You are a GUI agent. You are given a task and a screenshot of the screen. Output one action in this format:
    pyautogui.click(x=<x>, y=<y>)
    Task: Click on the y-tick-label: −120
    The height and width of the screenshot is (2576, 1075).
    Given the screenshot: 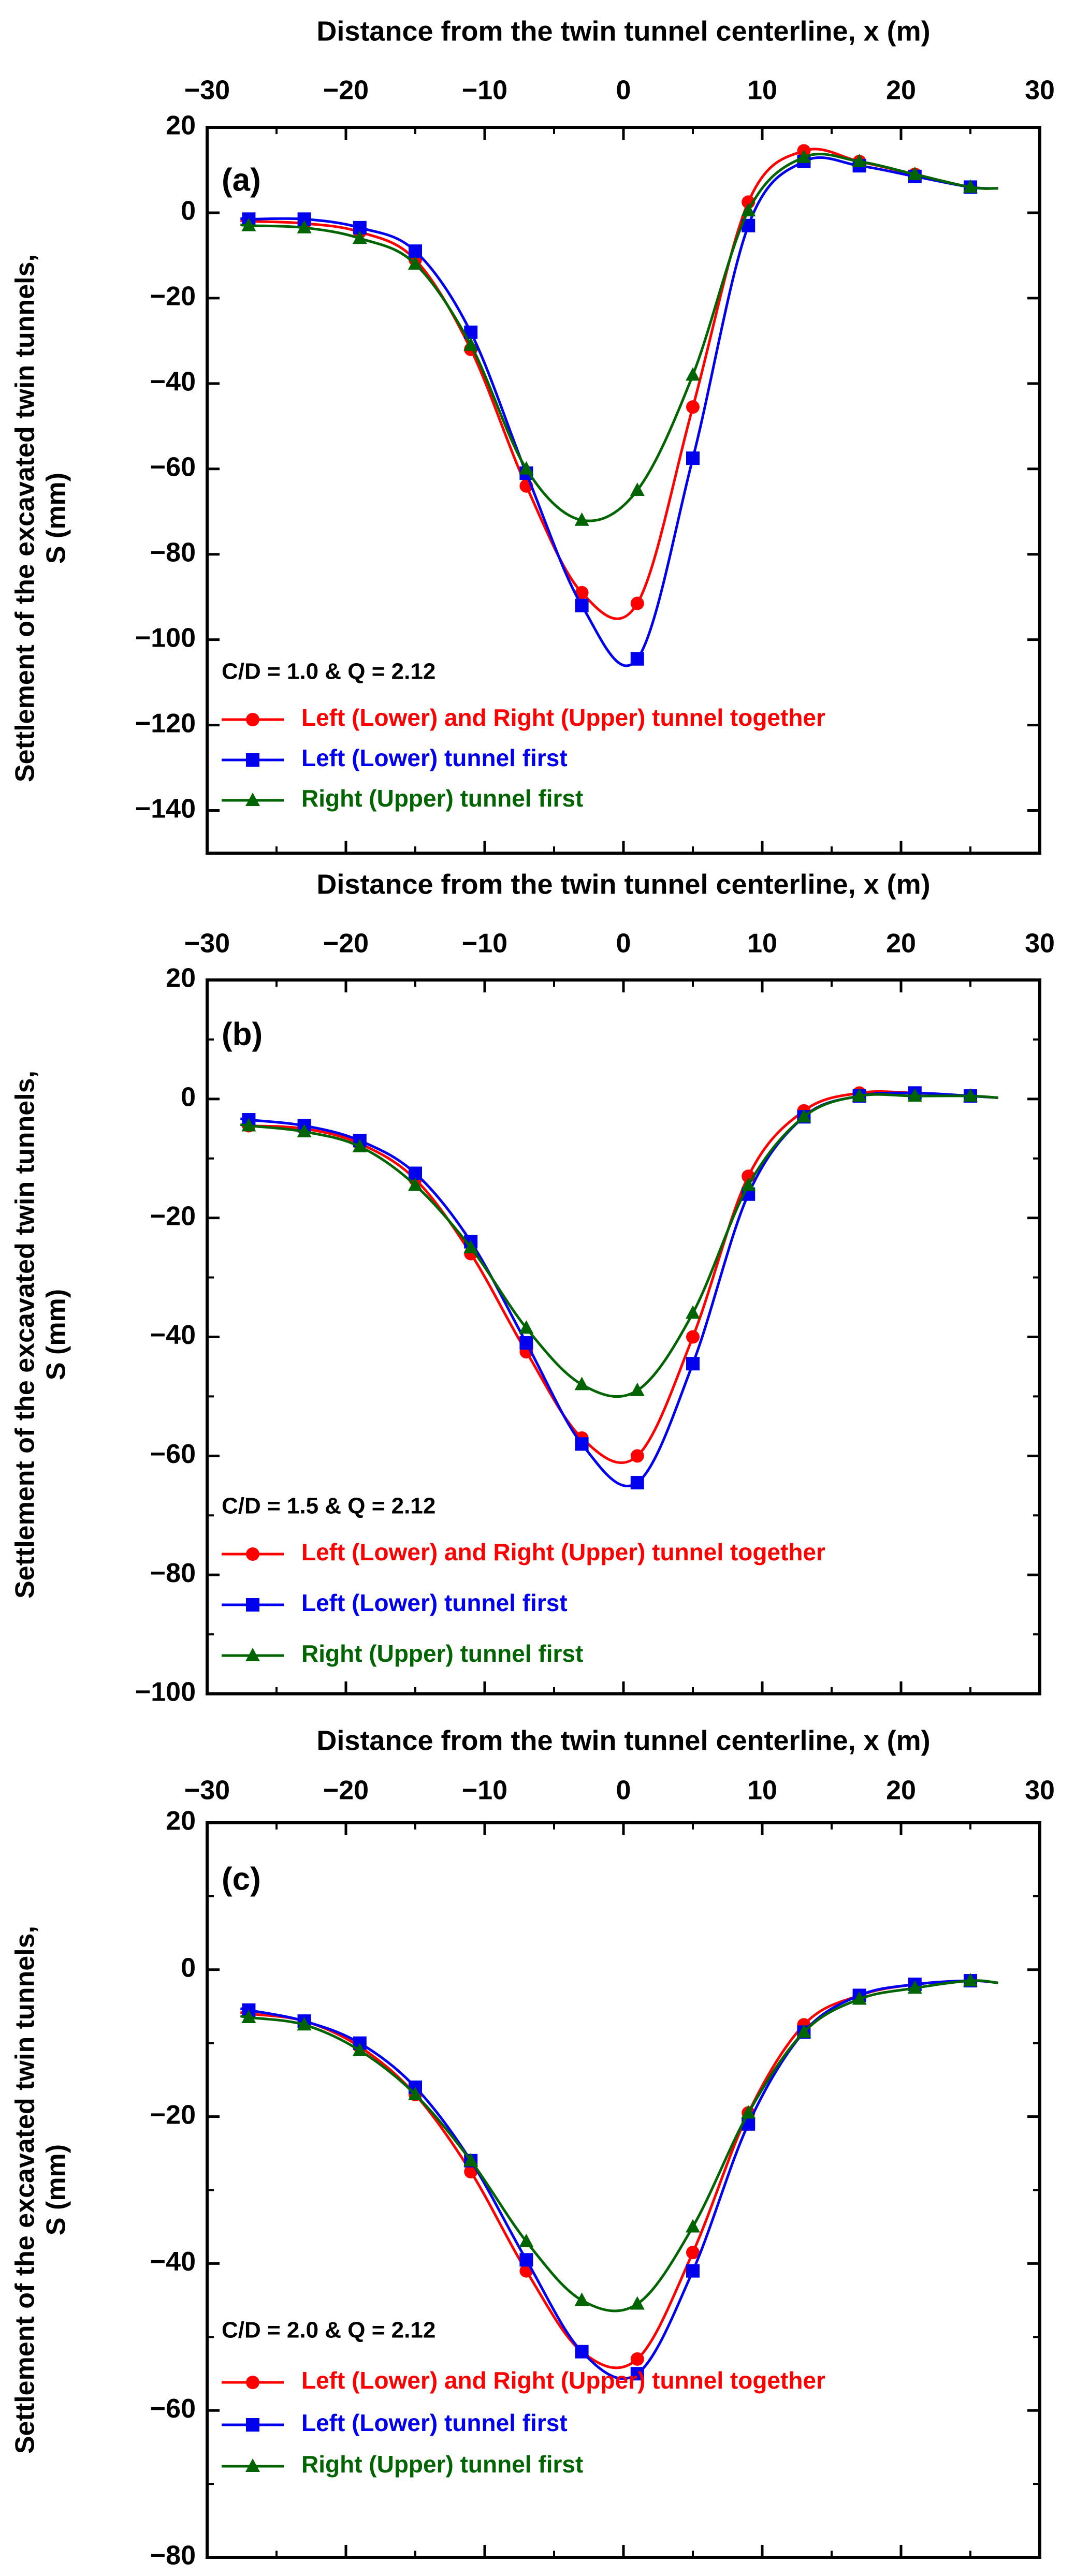 What is the action you would take?
    pyautogui.click(x=165, y=723)
    